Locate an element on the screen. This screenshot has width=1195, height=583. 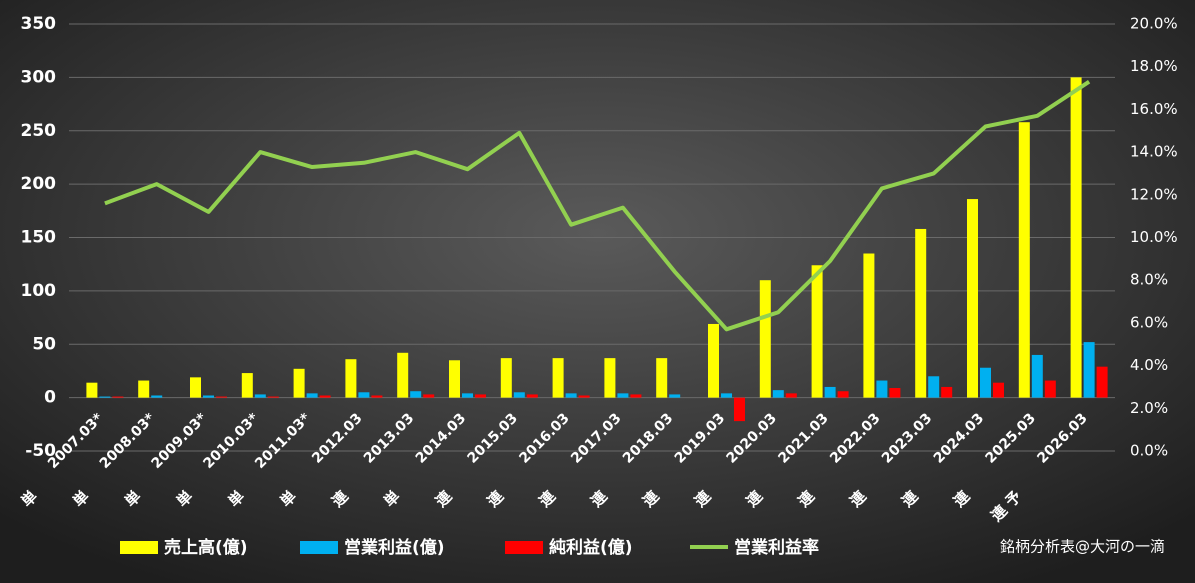
y2-tick-label: 8.0% is located at coordinates (1149, 280).